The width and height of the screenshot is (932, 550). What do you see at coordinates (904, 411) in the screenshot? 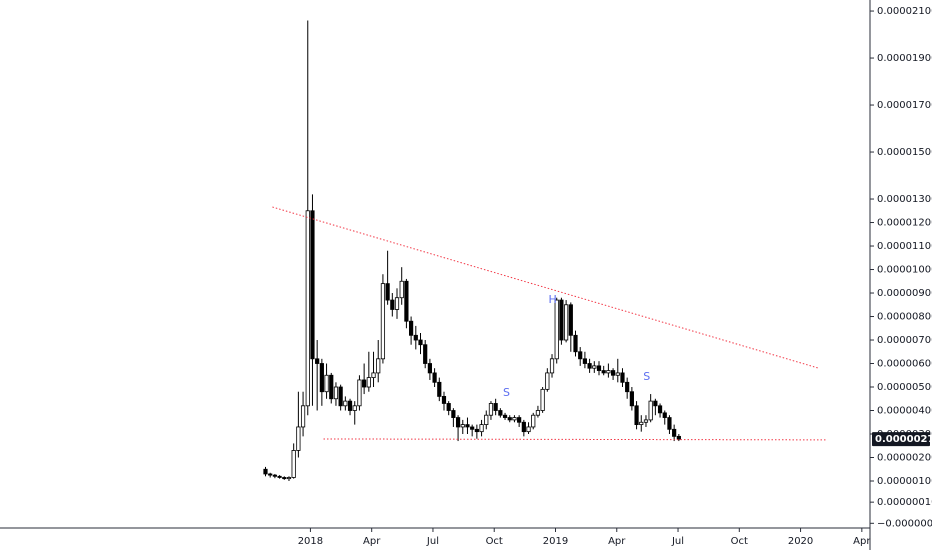
I see `y-tick-label: 0.00000400` at bounding box center [904, 411].